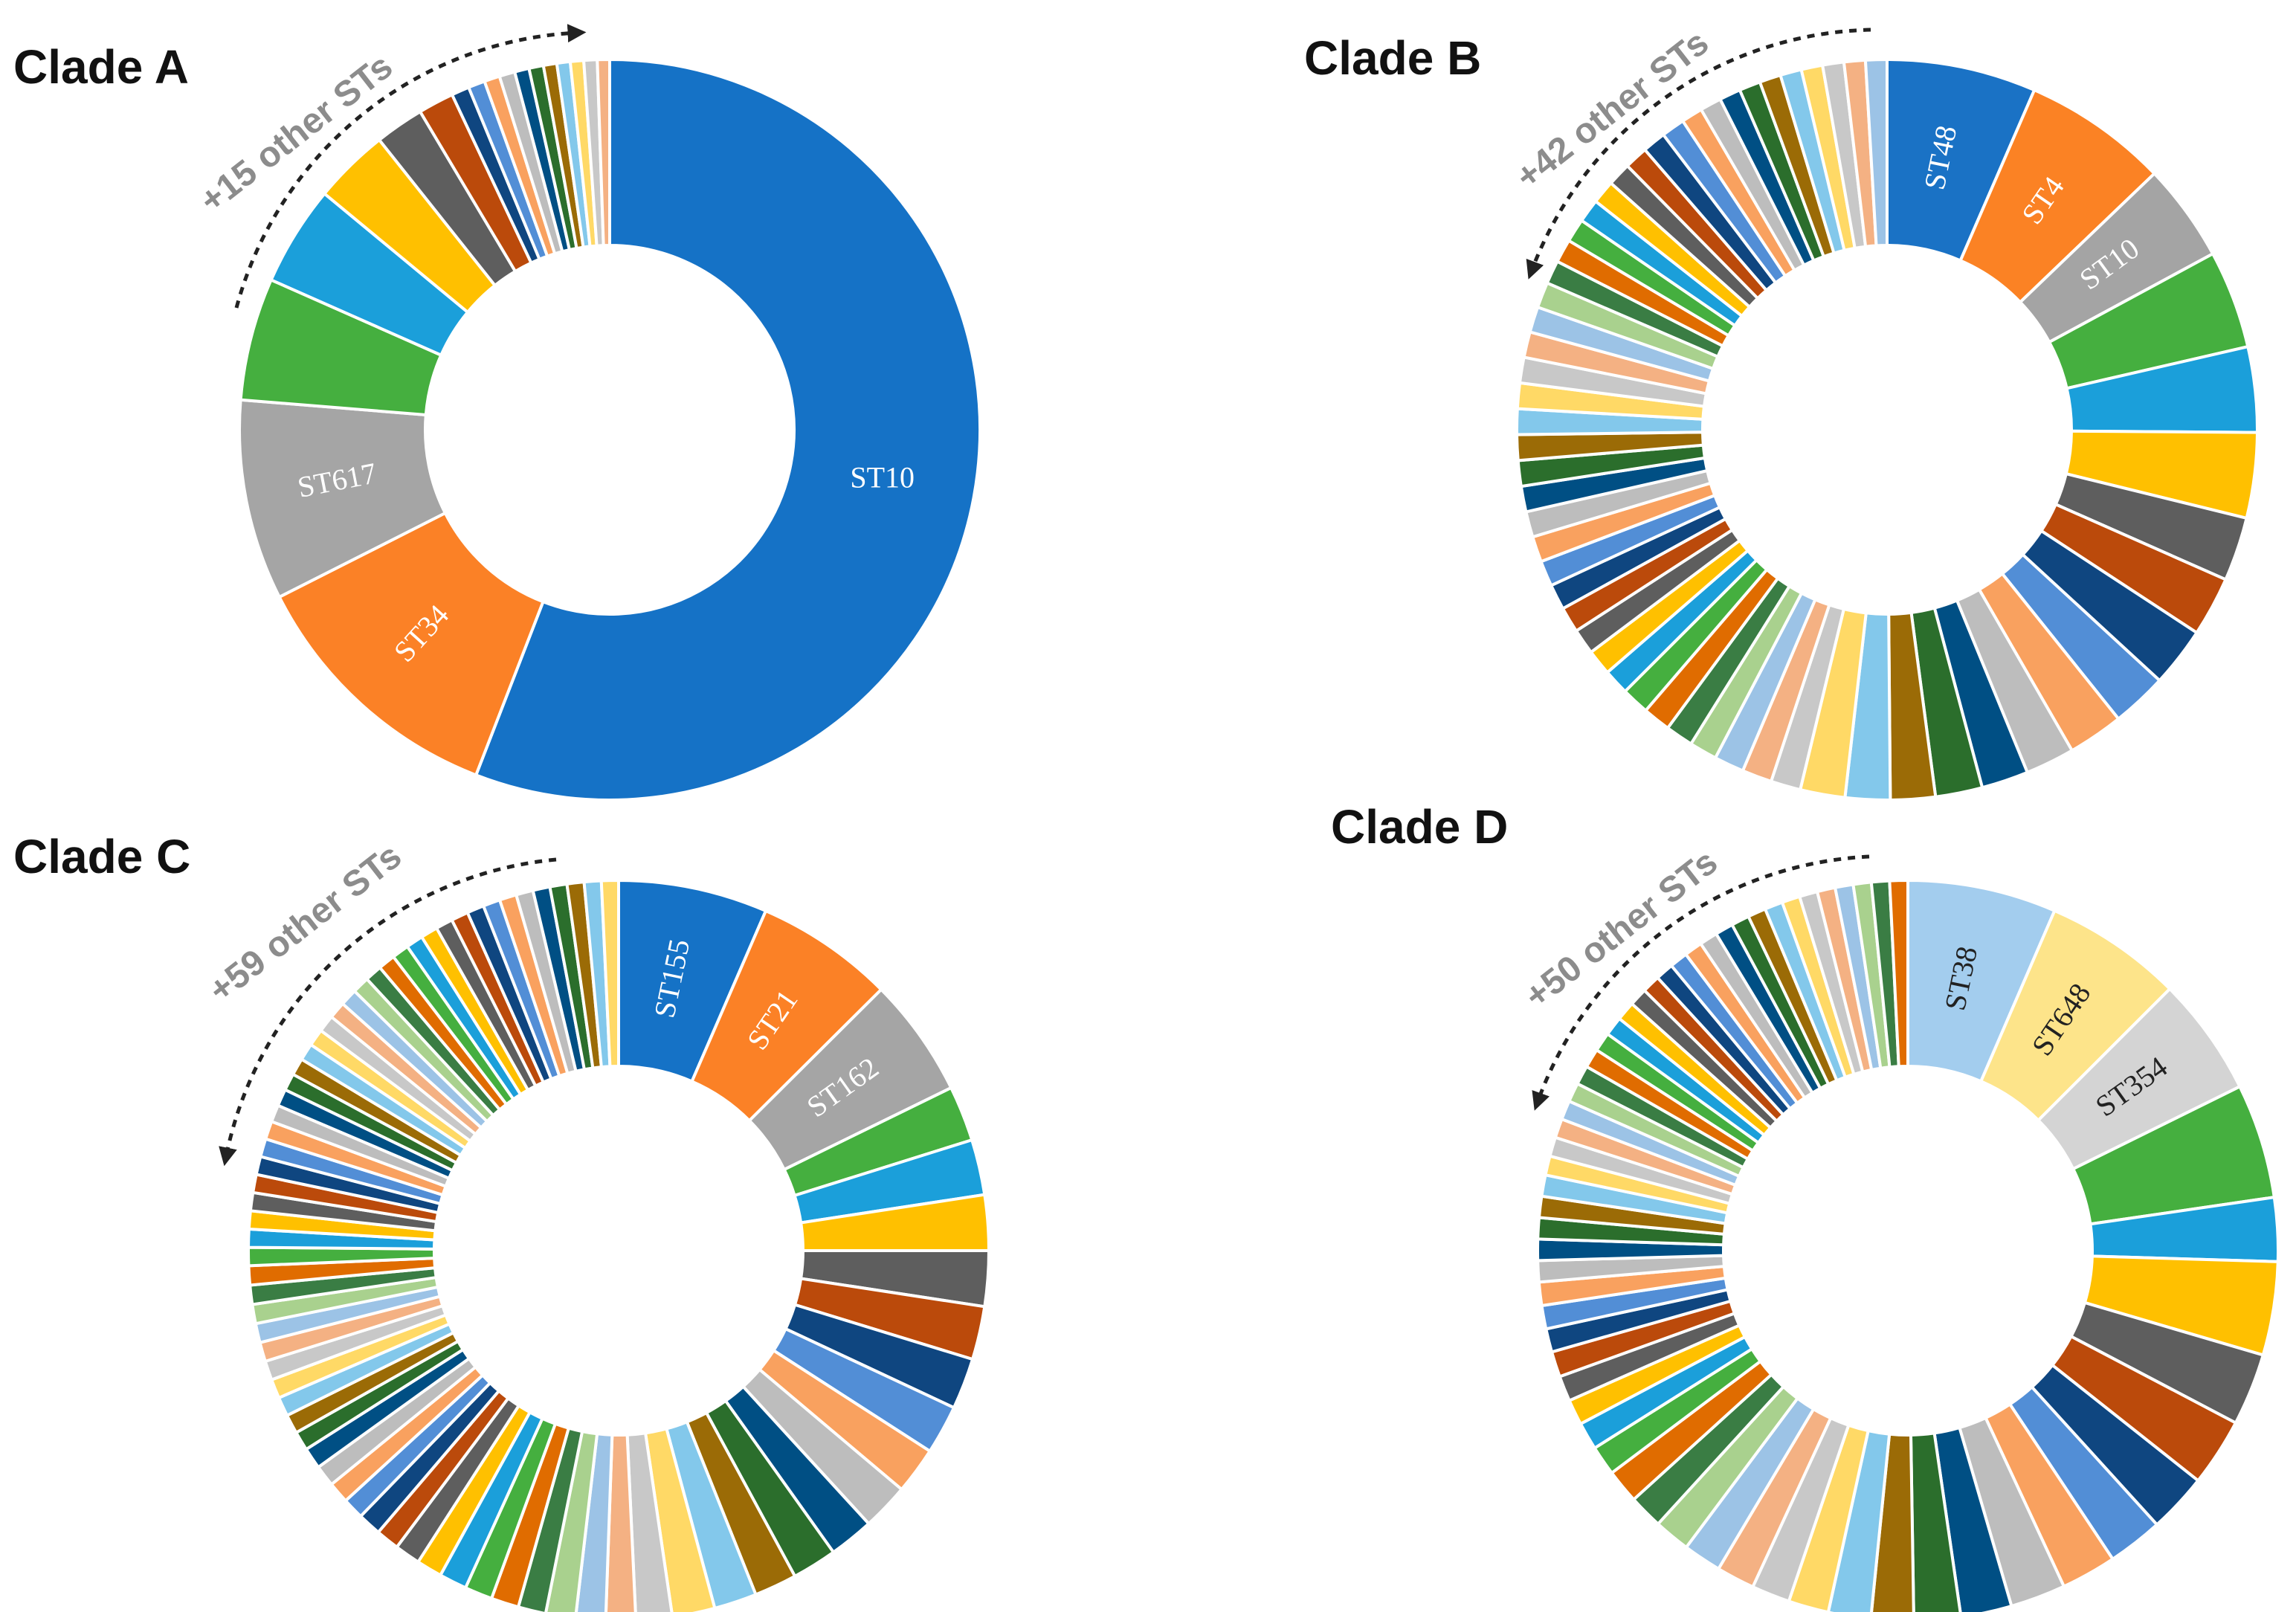 The width and height of the screenshot is (2296, 1612). I want to click on clade-a-title: Clade A, so click(101, 67).